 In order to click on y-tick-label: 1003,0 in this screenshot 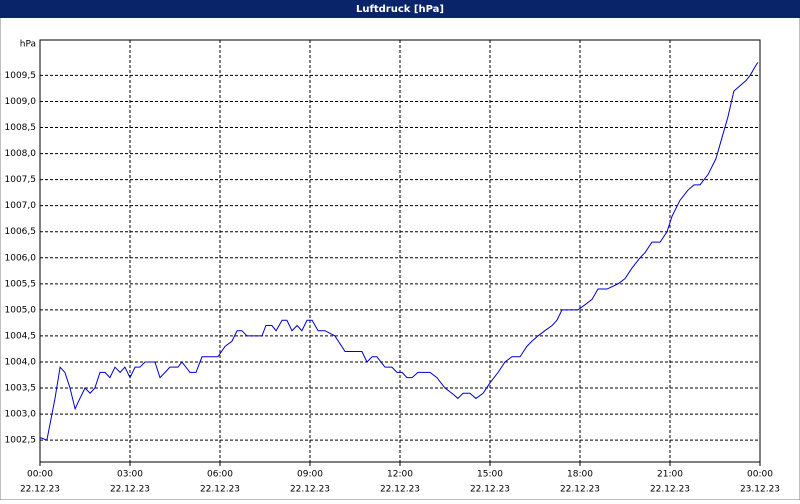, I will do `click(21, 415)`.